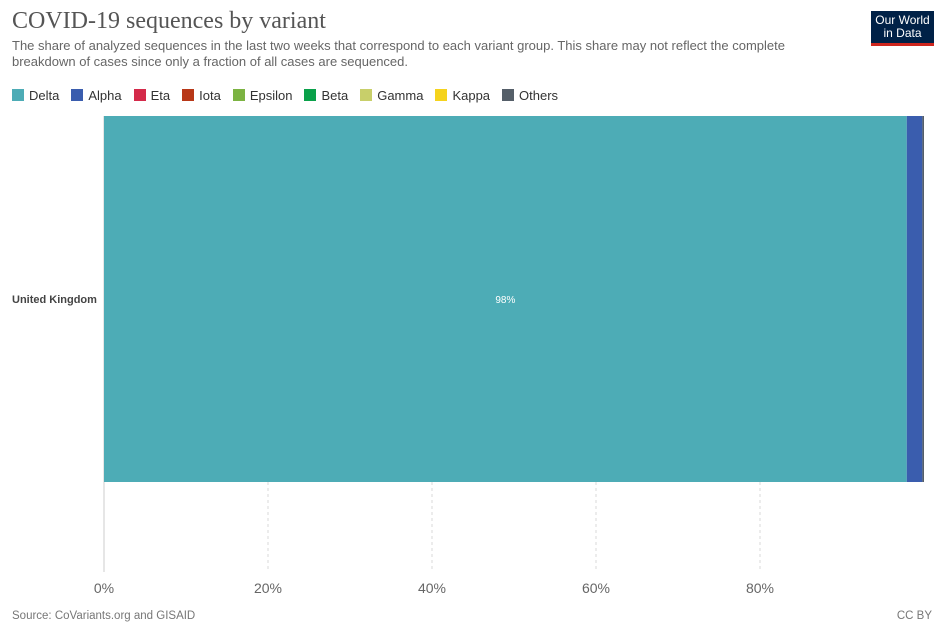 The image size is (942, 628). I want to click on bar-alpha, so click(914, 299).